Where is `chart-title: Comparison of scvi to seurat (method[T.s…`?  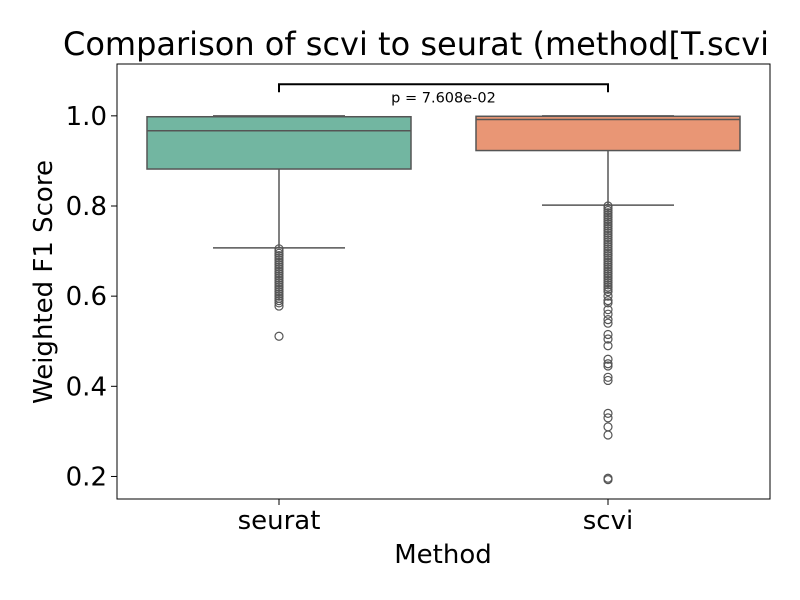 chart-title: Comparison of scvi to seurat (method[T.s… is located at coordinates (416, 44).